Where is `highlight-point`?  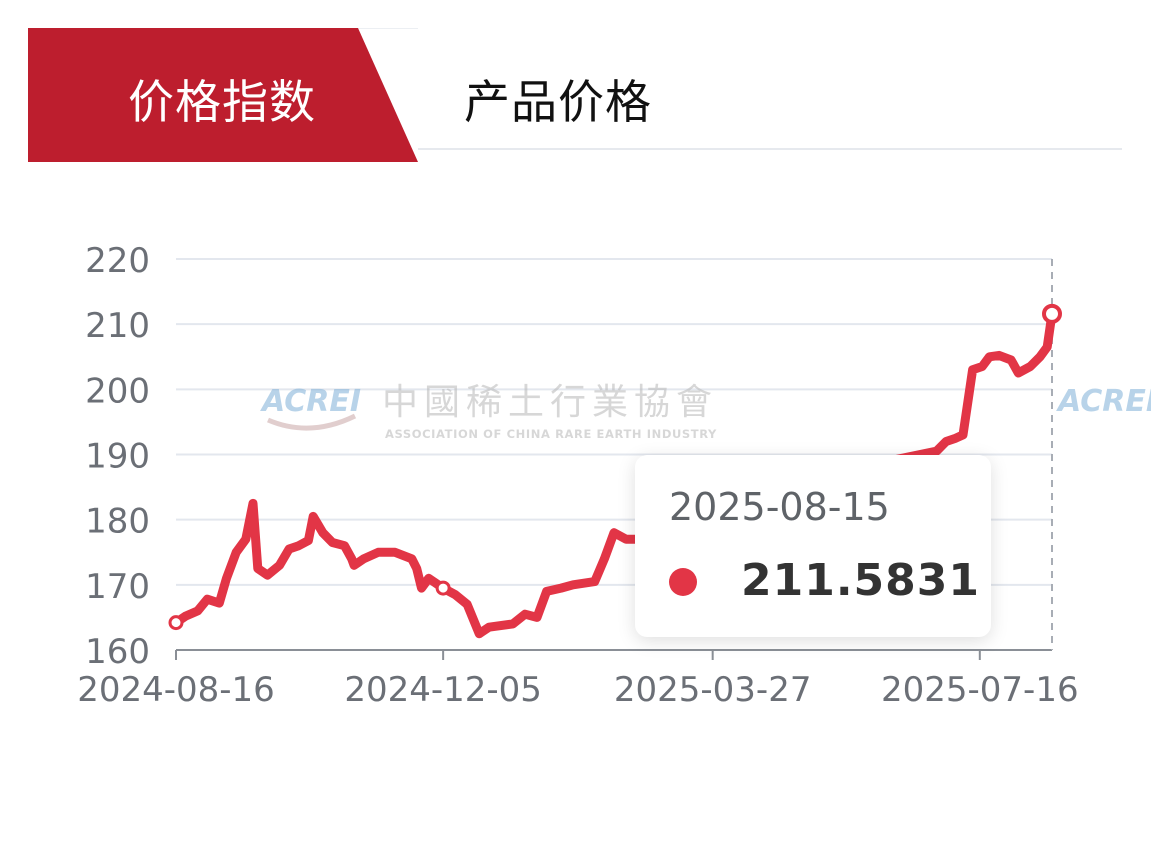
highlight-point is located at coordinates (1052, 313).